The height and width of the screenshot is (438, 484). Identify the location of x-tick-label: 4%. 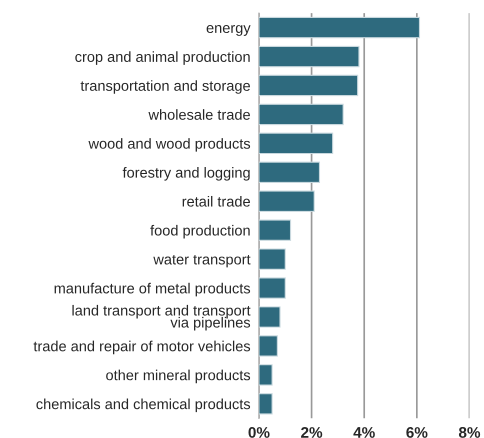
(364, 432).